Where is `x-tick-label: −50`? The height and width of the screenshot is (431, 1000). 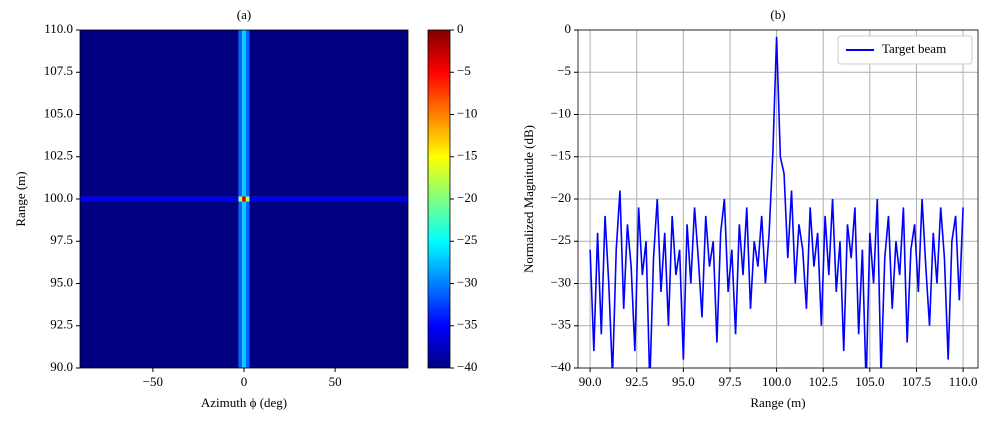 x-tick-label: −50 is located at coordinates (153, 381).